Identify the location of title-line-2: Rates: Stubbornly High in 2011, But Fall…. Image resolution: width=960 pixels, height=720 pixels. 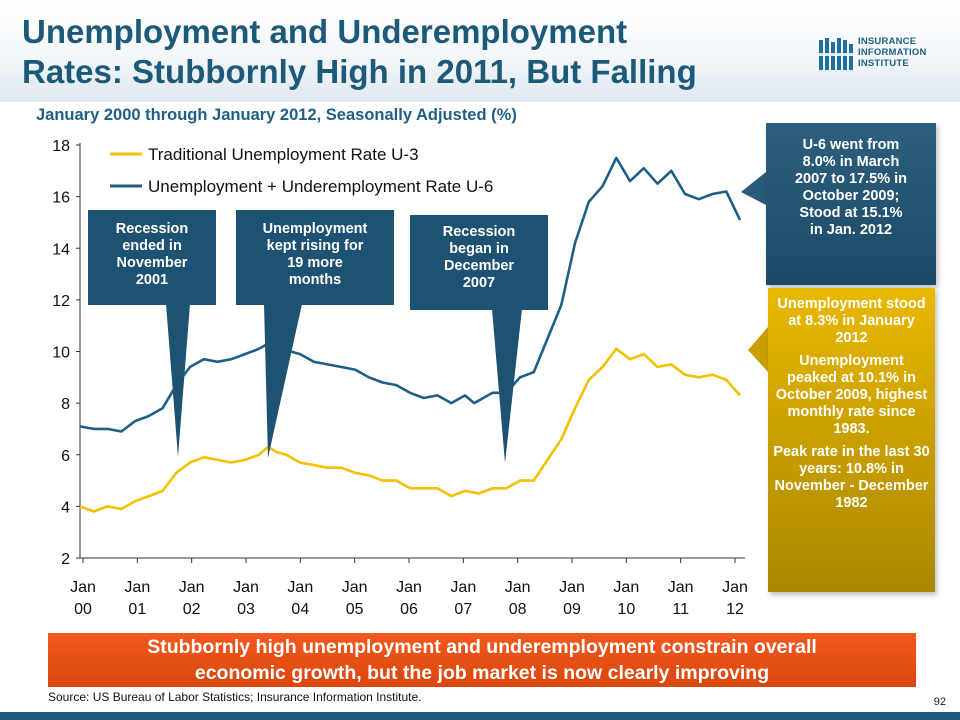
(359, 71).